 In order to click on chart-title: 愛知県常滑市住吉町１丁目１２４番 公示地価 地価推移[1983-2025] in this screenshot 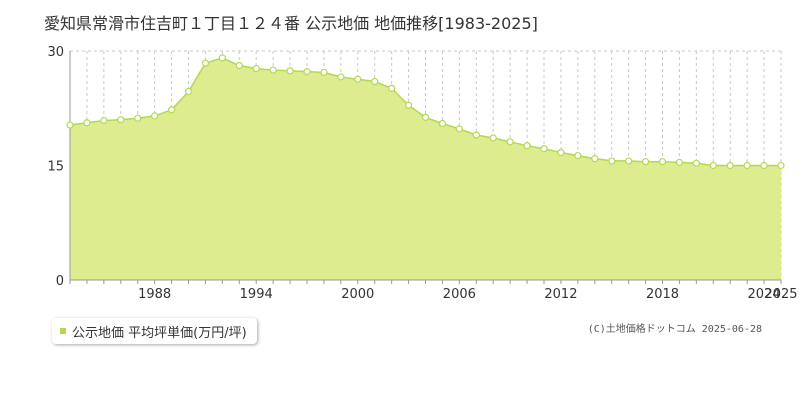, I will do `click(291, 23)`.